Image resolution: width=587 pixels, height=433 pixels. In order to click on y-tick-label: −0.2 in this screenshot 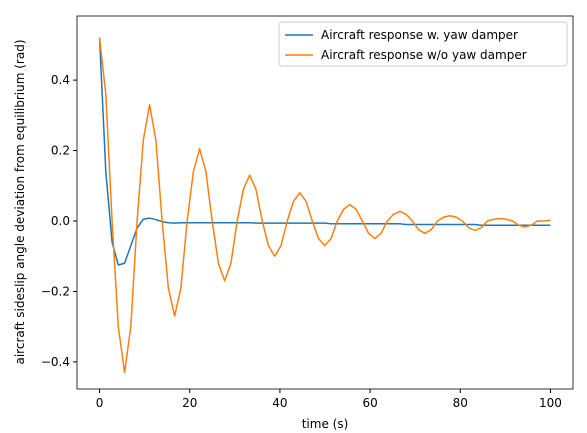, I will do `click(55, 291)`.